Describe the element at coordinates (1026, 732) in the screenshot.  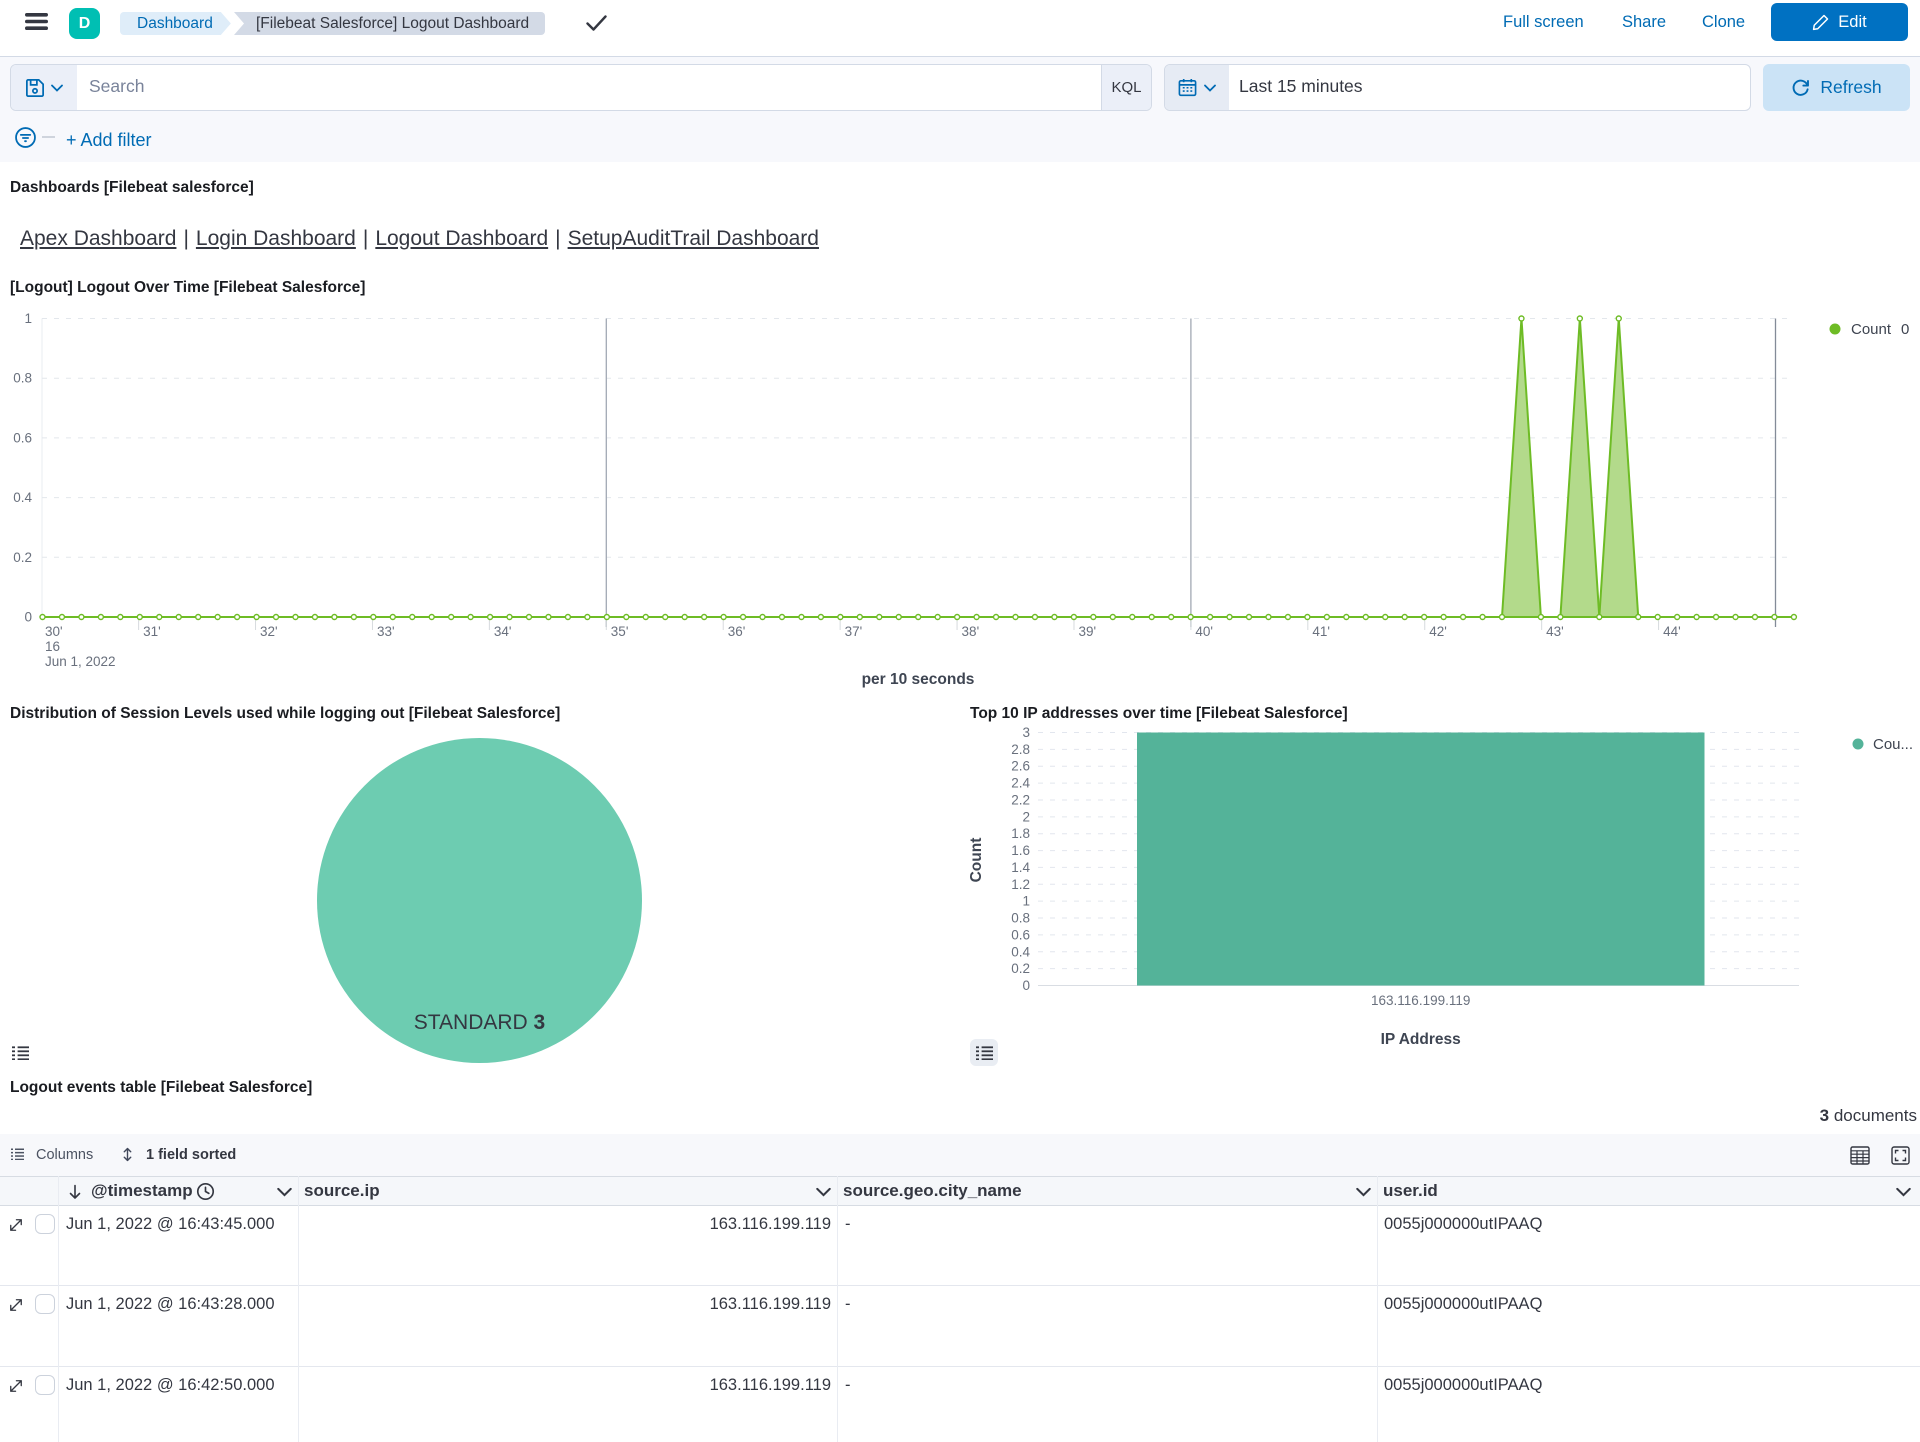
I see `svg-text: 3` at that location.